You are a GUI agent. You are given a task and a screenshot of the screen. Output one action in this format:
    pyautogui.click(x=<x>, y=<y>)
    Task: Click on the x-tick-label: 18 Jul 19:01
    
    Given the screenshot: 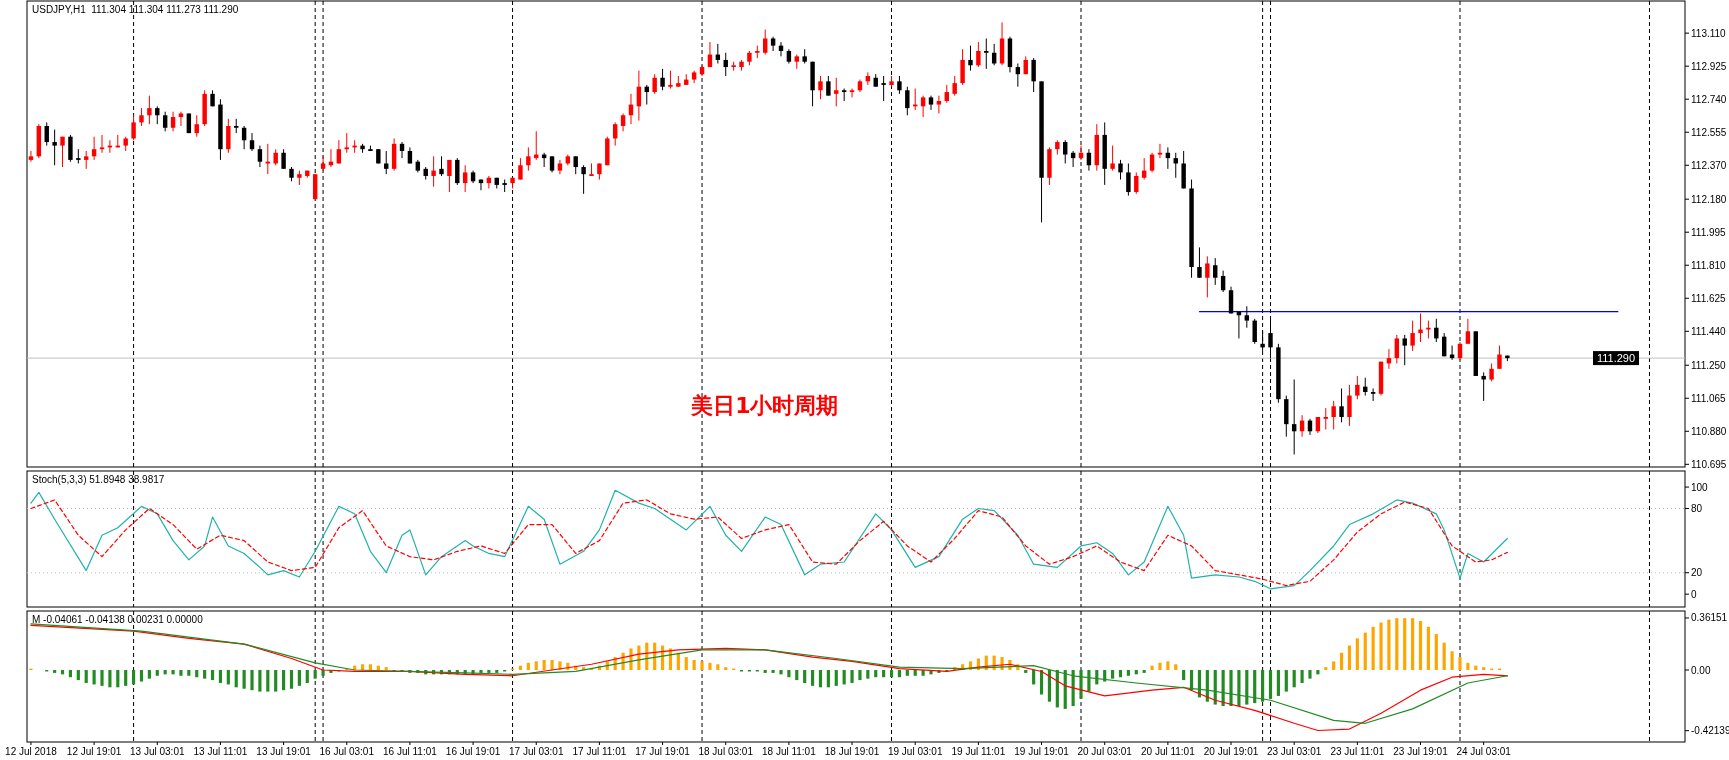 What is the action you would take?
    pyautogui.click(x=852, y=751)
    